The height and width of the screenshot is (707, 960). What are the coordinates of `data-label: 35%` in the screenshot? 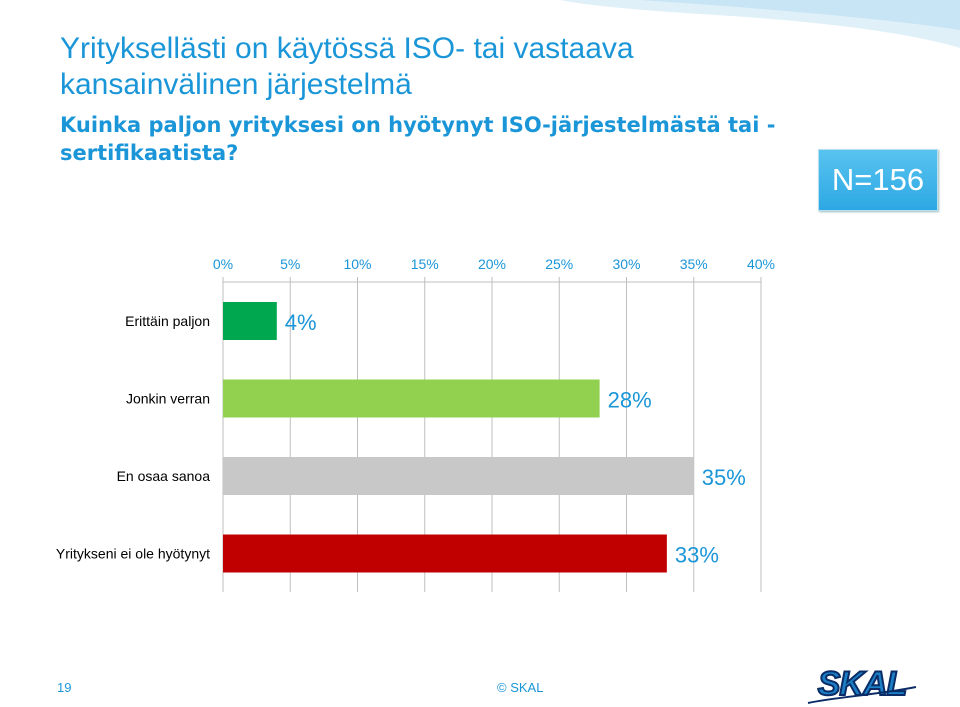 It's located at (724, 477).